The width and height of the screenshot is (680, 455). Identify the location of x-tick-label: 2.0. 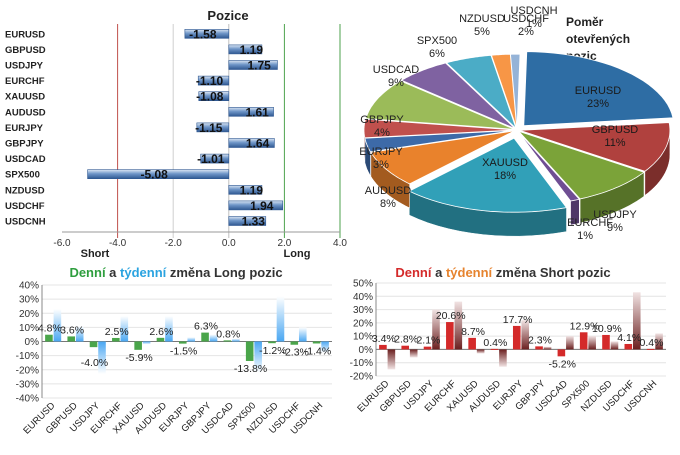
(284, 243).